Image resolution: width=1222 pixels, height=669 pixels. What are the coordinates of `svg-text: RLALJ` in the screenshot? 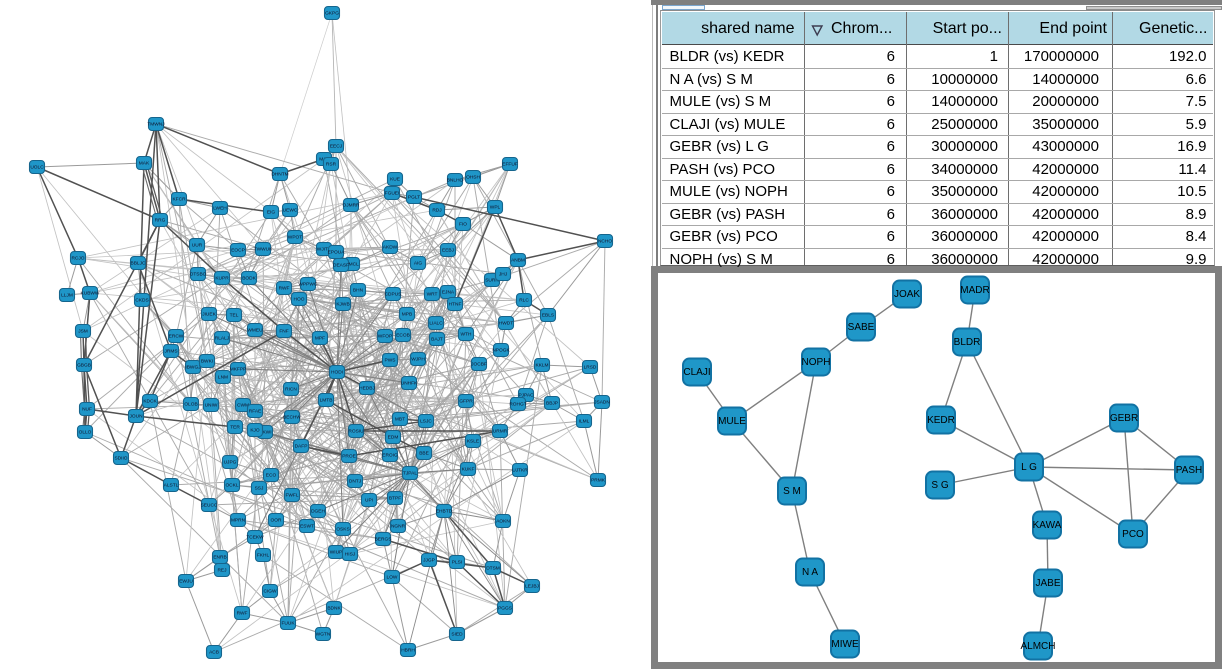 It's located at (222, 339).